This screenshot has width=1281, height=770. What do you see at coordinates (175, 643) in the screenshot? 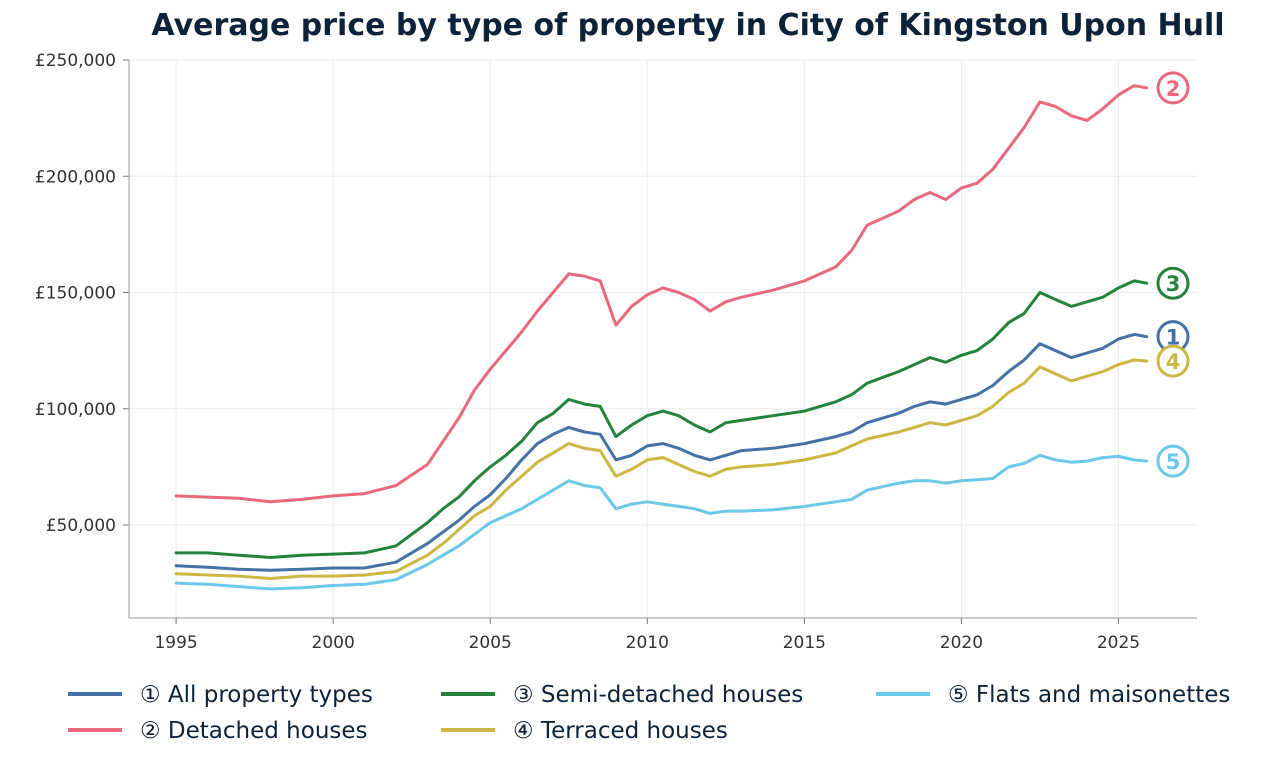
I see `x-tick-label: 1995` at bounding box center [175, 643].